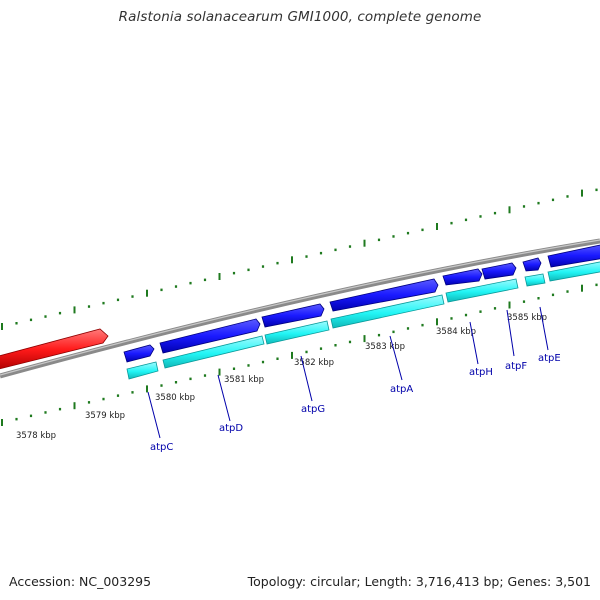 The height and width of the screenshot is (600, 600). What do you see at coordinates (385, 347) in the screenshot?
I see `kbp-label: 3583 kbp` at bounding box center [385, 347].